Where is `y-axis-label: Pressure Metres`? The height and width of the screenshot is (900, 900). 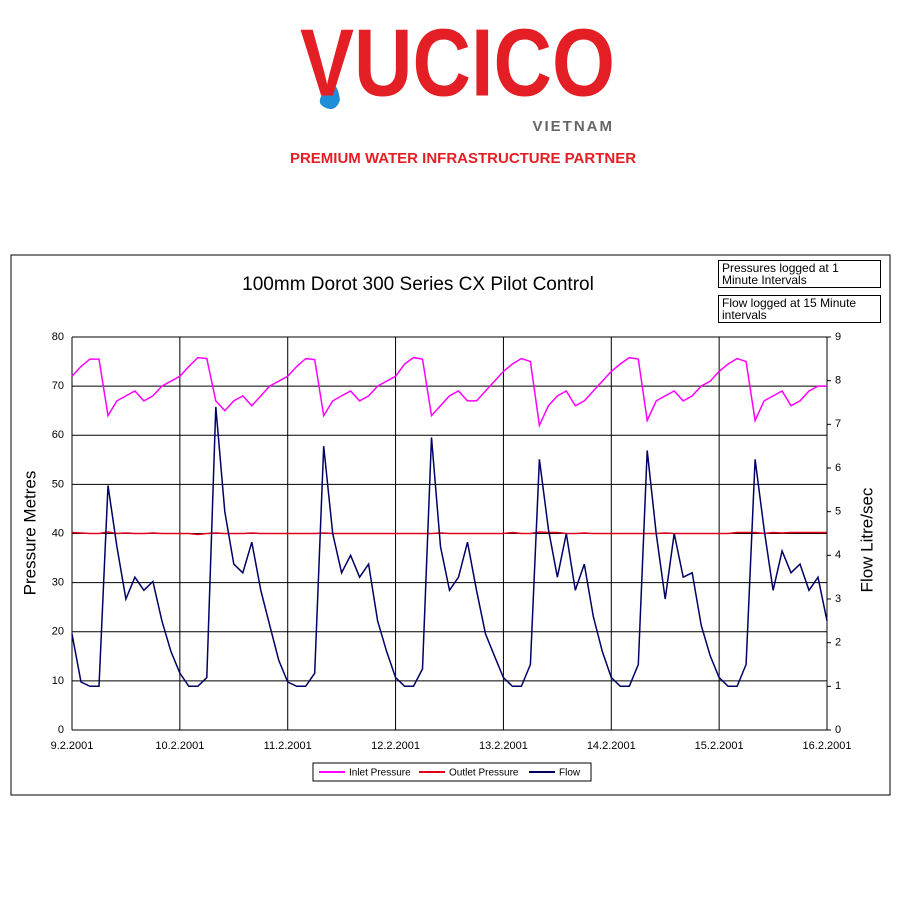
y-axis-label: Pressure Metres is located at coordinates (29, 533).